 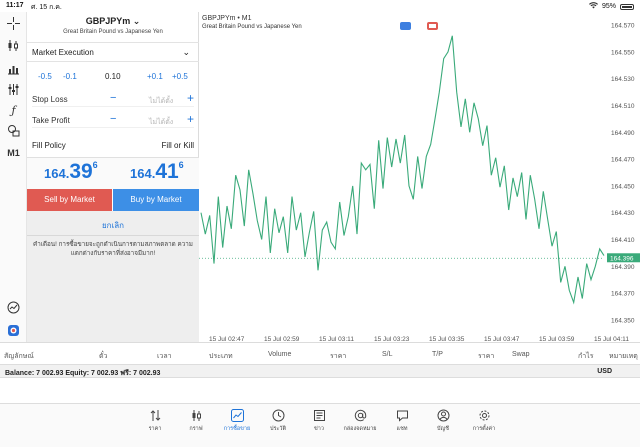 What do you see at coordinates (447, 339) in the screenshot?
I see `x-tick-label: 15 Jul 03:35` at bounding box center [447, 339].